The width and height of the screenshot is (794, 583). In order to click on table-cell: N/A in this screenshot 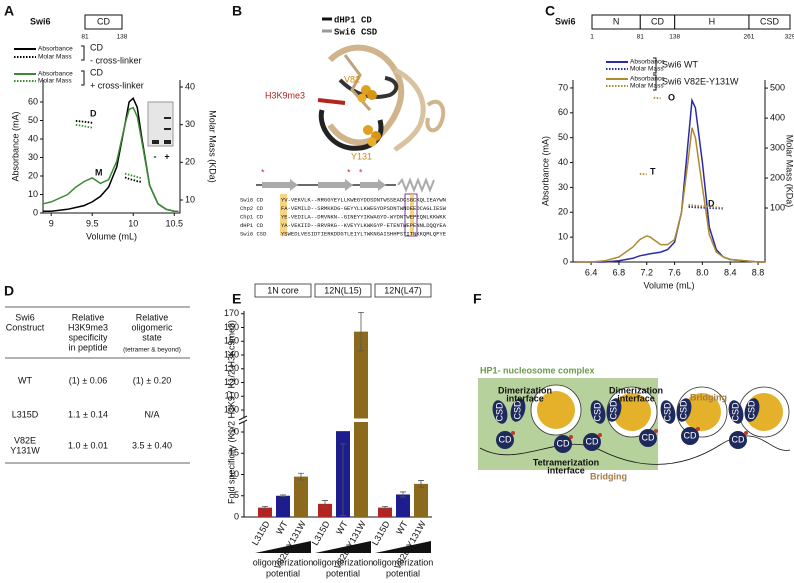, I will do `click(151, 414)`.